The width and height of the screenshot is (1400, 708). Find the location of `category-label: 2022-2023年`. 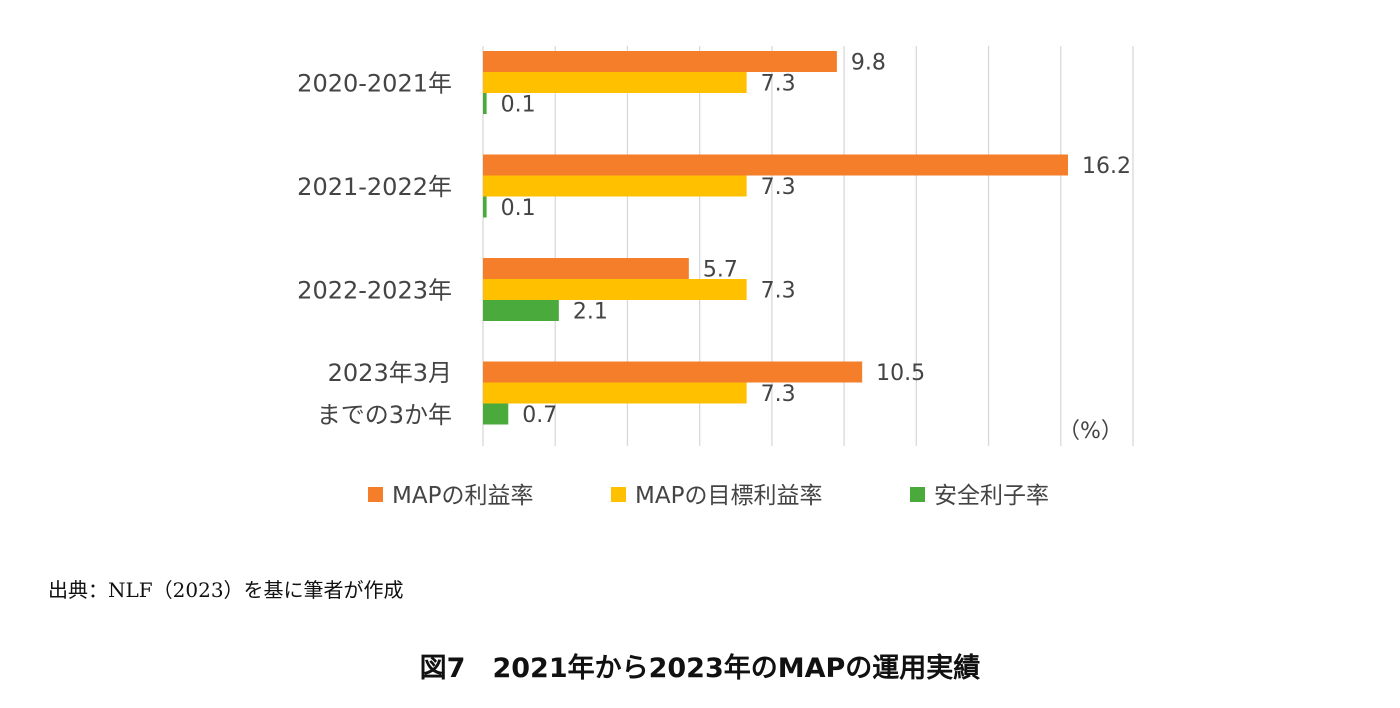

category-label: 2022-2023年 is located at coordinates (374, 291).